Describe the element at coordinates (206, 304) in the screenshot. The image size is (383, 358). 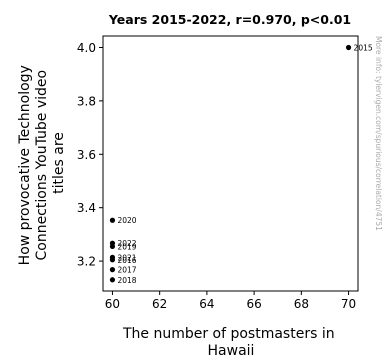
I see `x-tick-label: 64` at that location.